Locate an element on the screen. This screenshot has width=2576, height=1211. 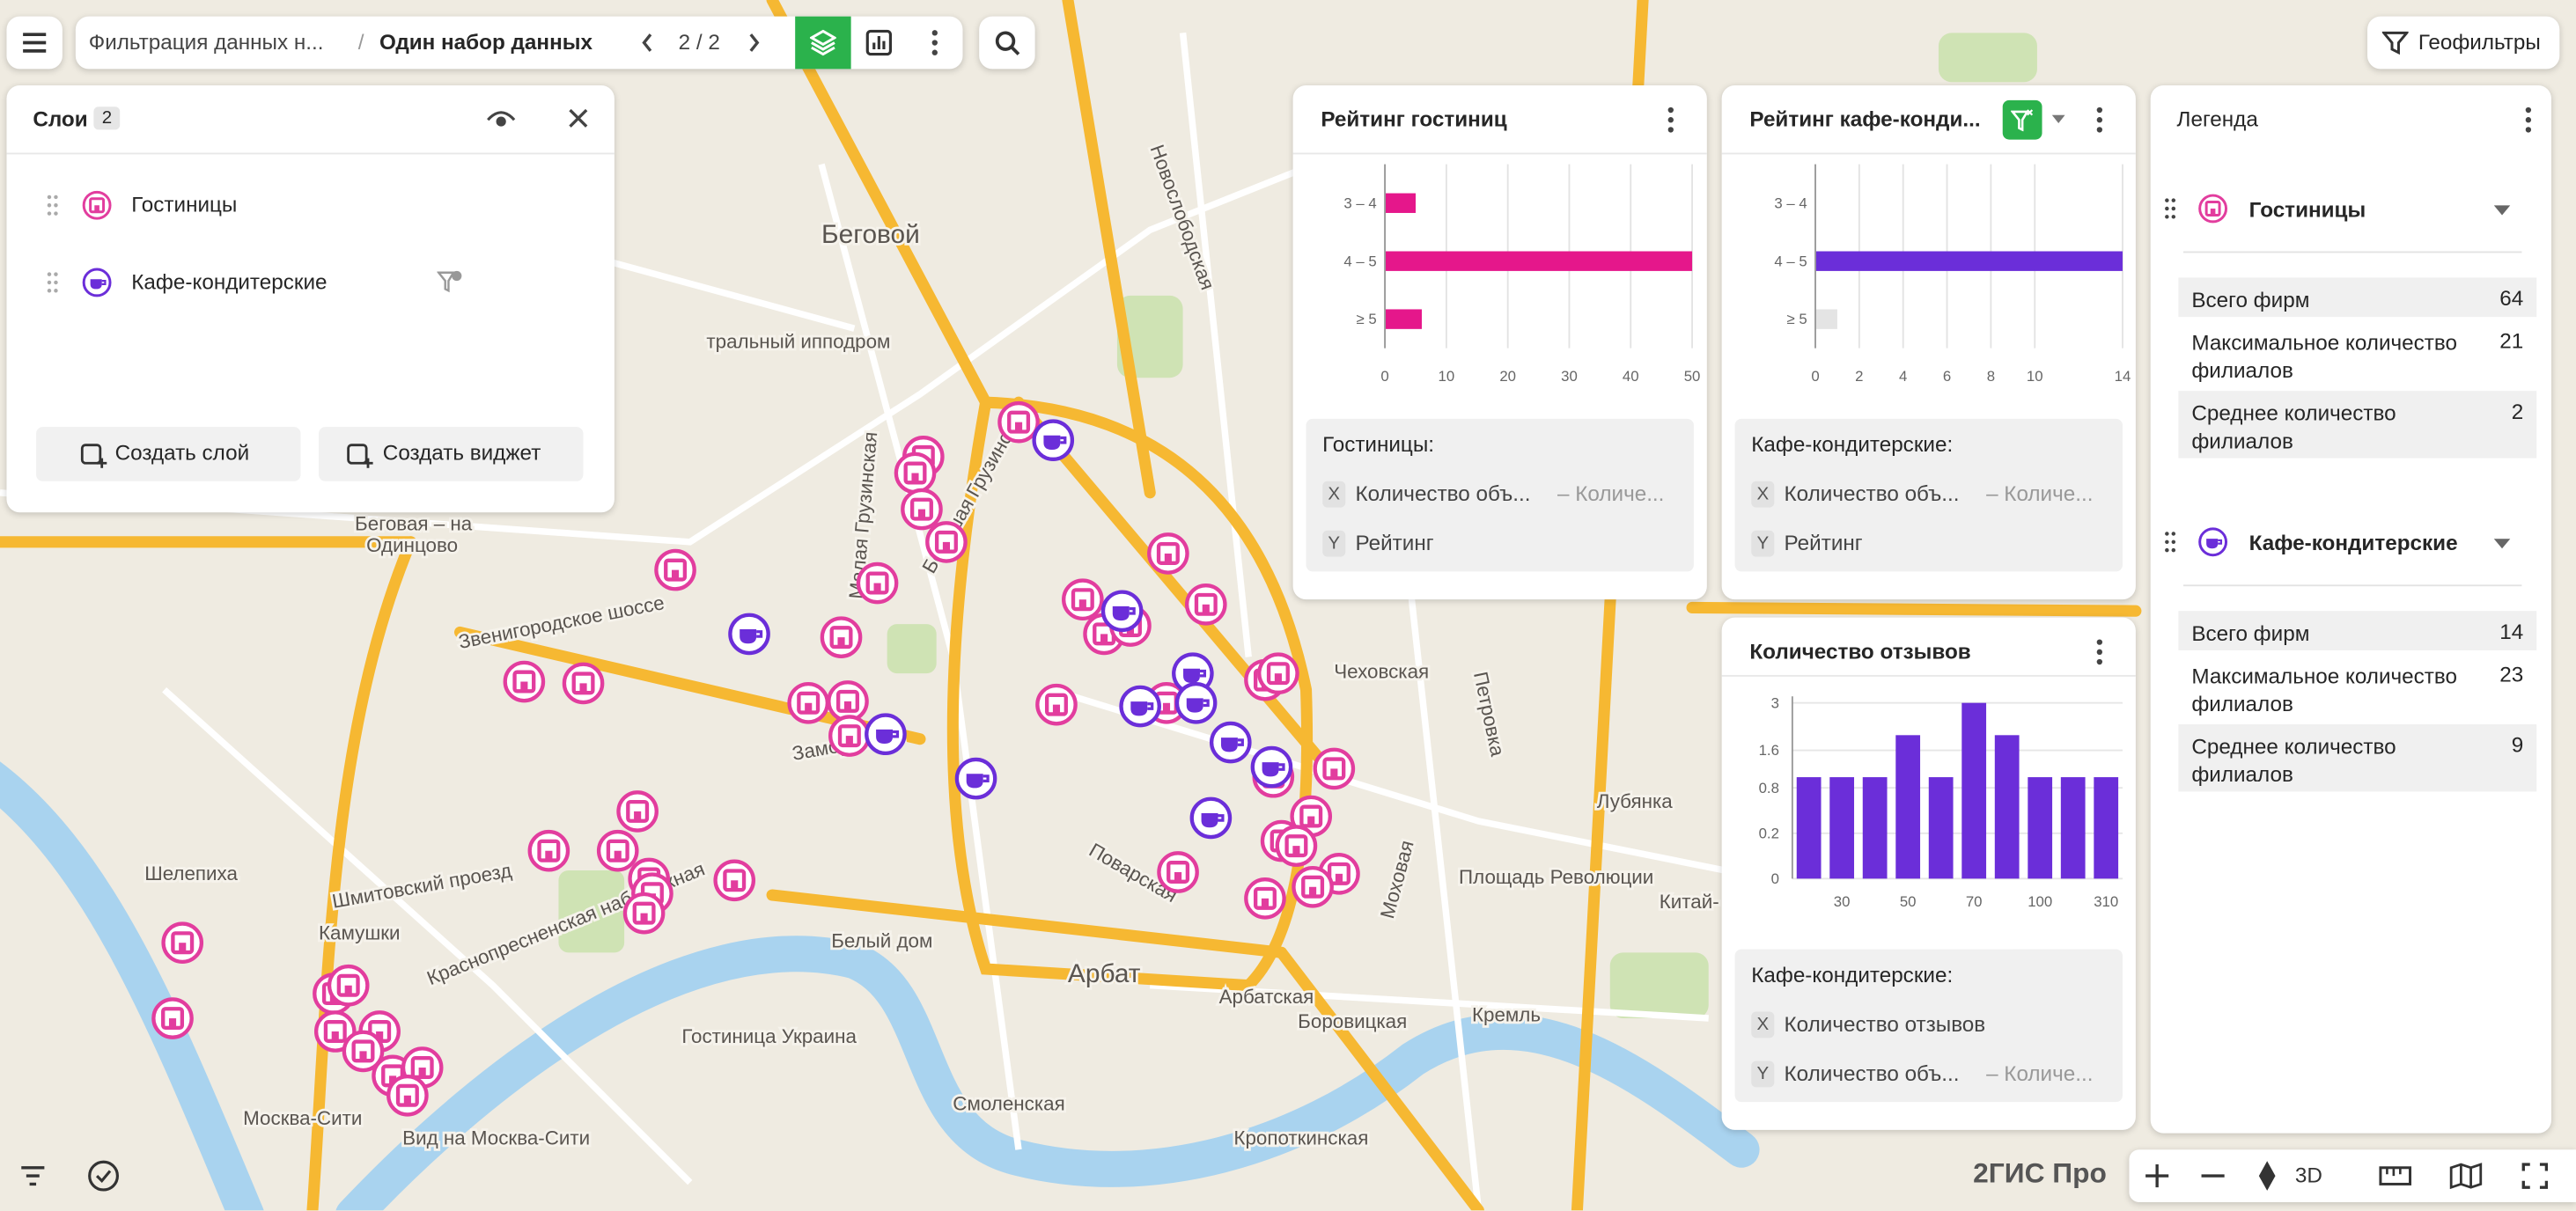
create-button: Создать виджет is located at coordinates (451, 454).